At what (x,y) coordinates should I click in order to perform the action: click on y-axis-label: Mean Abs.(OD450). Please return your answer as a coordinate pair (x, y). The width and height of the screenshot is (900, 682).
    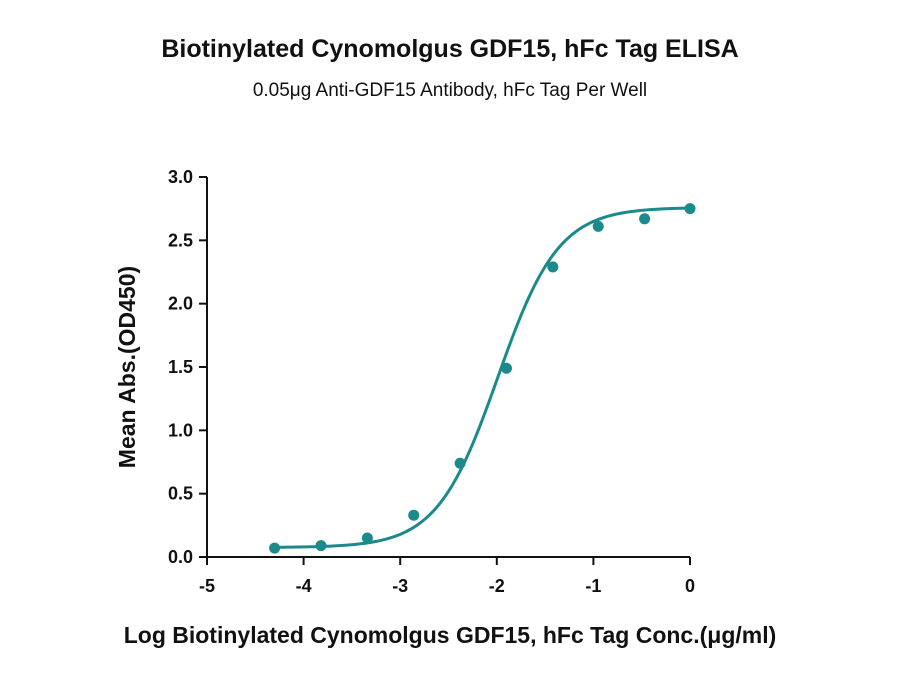
    Looking at the image, I should click on (127, 367).